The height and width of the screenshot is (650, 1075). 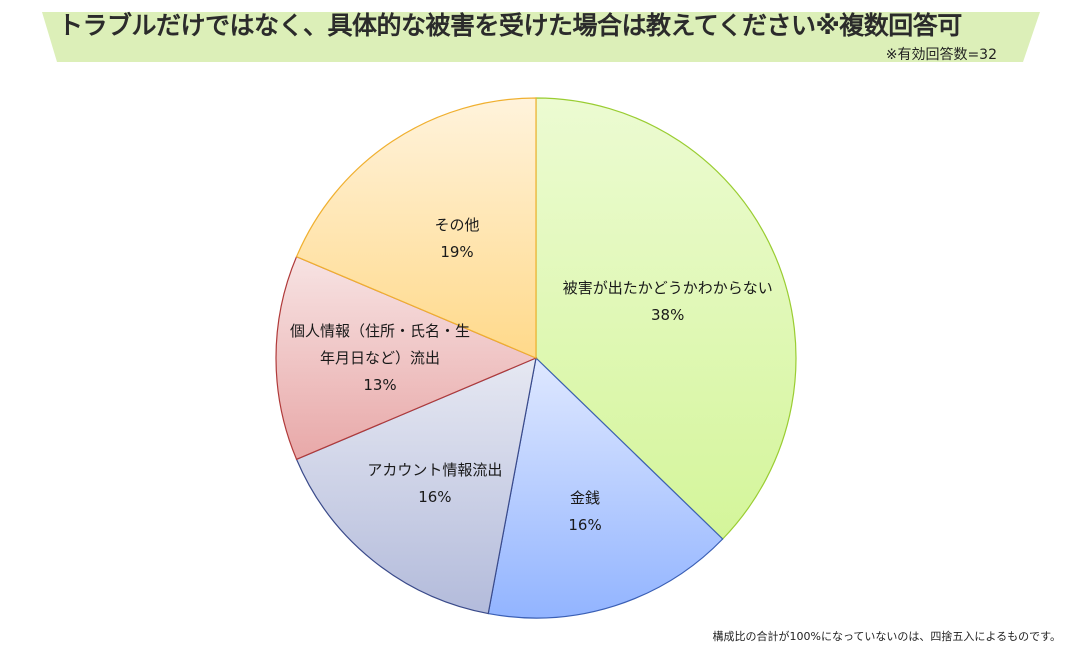 What do you see at coordinates (668, 302) in the screenshot?
I see `slice-label-0: 被害が出たかどうかわからない 38%` at bounding box center [668, 302].